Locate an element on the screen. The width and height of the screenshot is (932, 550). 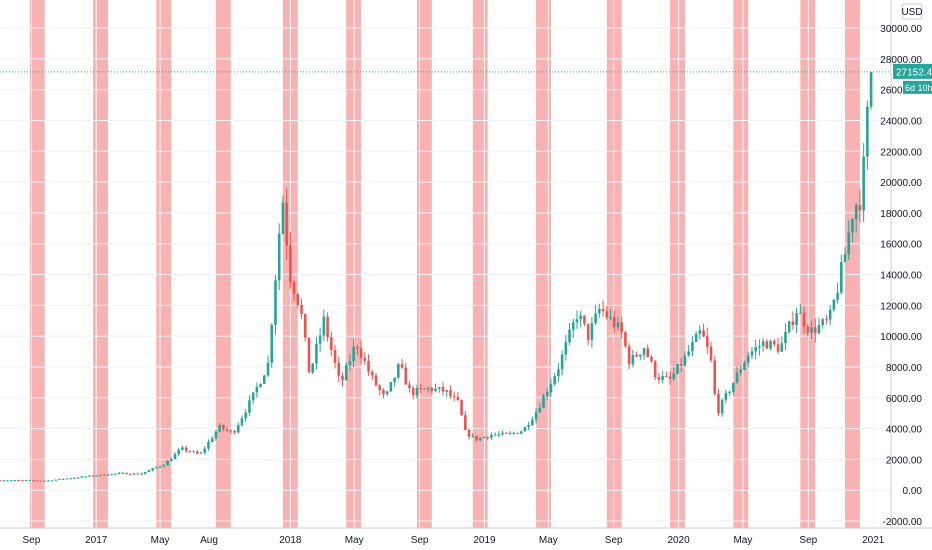
y-tick-label: 22000.00 is located at coordinates (901, 152).